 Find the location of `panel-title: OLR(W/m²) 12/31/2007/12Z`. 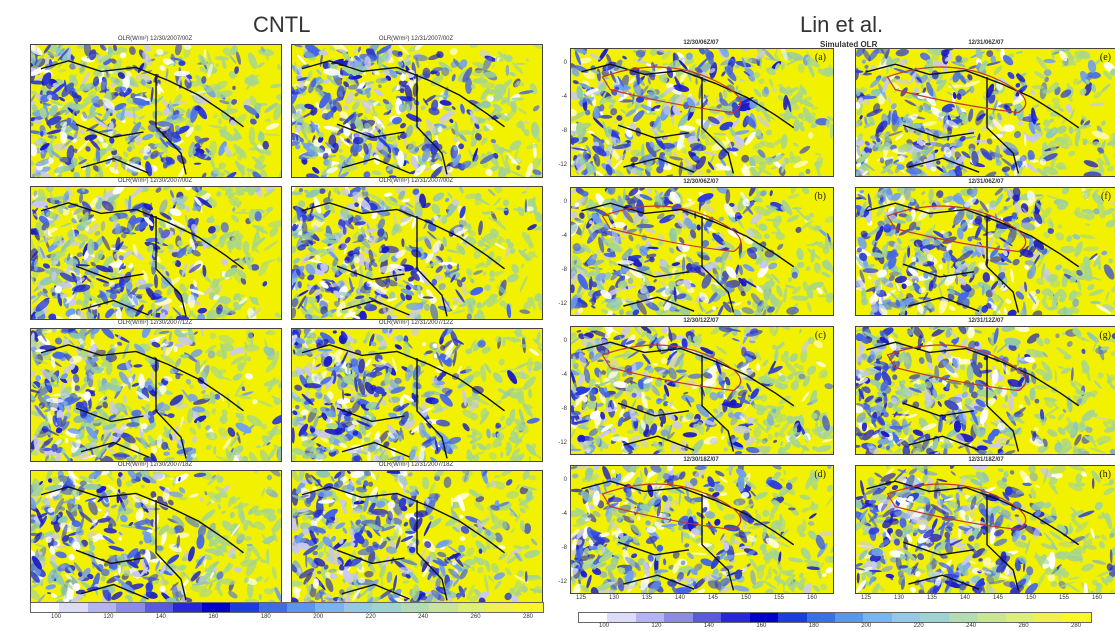

panel-title: OLR(W/m²) 12/31/2007/12Z is located at coordinates (416, 323).